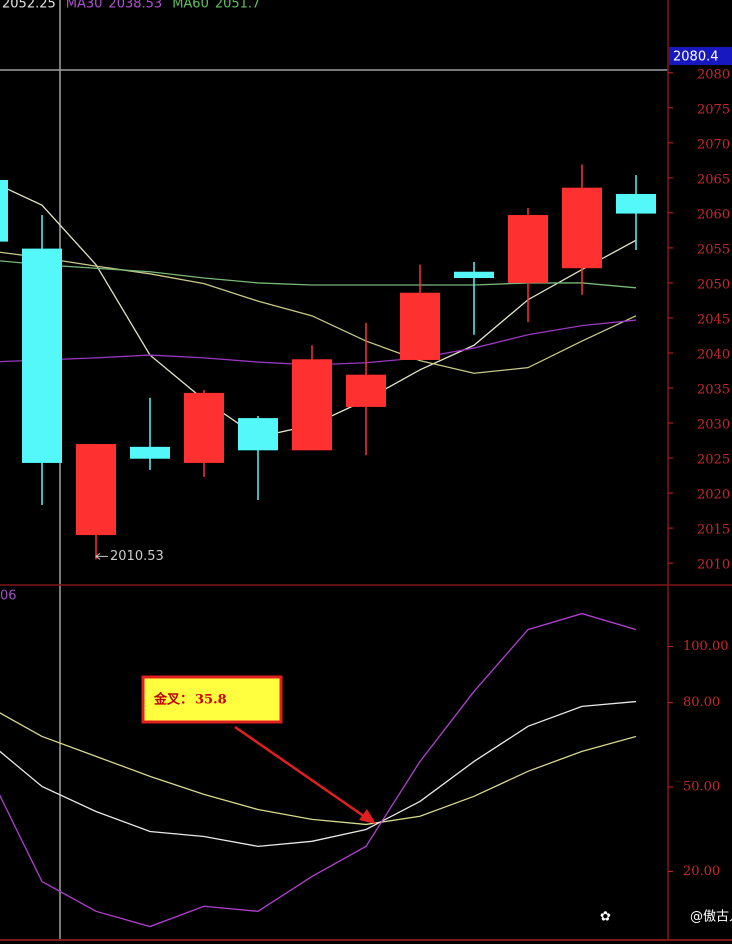 The height and width of the screenshot is (944, 732). Describe the element at coordinates (173, 700) in the screenshot. I see `annotation-label: 金叉：` at that location.